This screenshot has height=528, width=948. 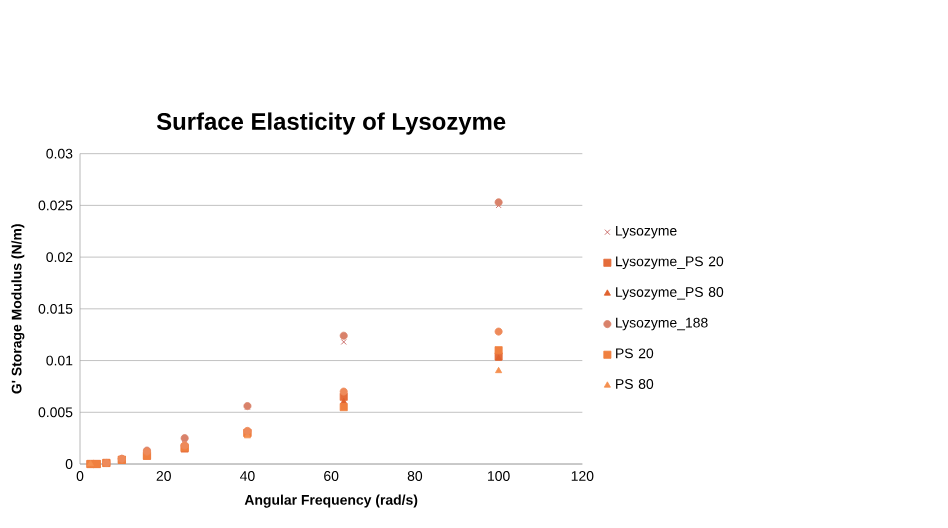 What do you see at coordinates (331, 123) in the screenshot?
I see `chart-title: Surface Elasticity of Lysozyme` at bounding box center [331, 123].